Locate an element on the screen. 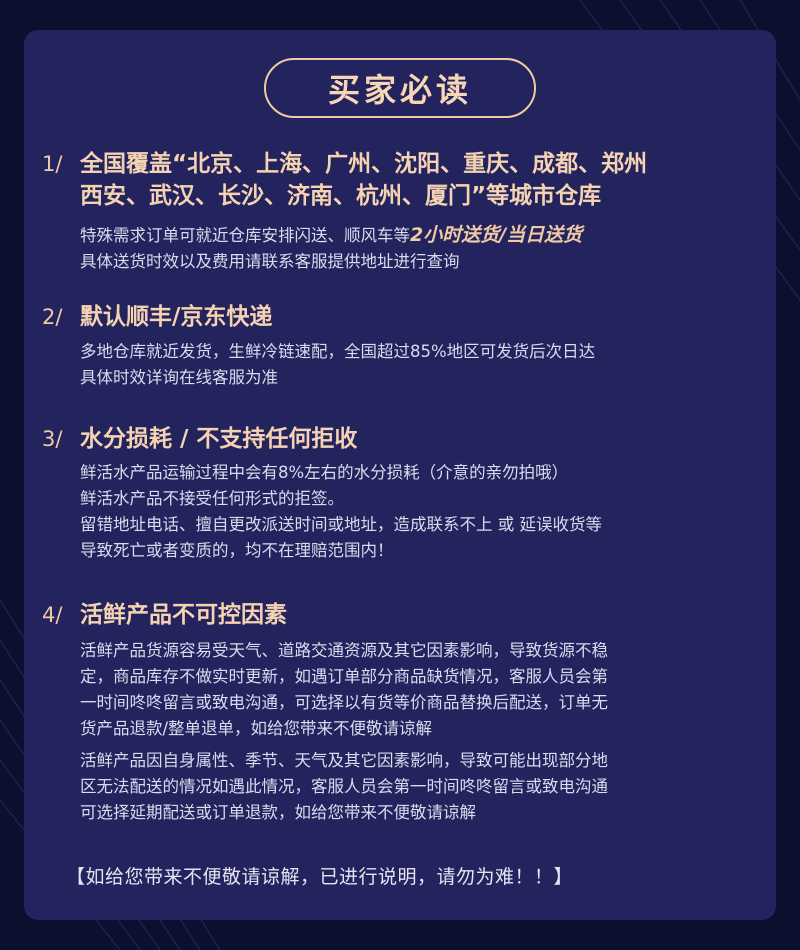  section-text-line: 留错地址电话、擅自更改派送时间或地址，造成联系不上 或 延误收货等 is located at coordinates (341, 524).